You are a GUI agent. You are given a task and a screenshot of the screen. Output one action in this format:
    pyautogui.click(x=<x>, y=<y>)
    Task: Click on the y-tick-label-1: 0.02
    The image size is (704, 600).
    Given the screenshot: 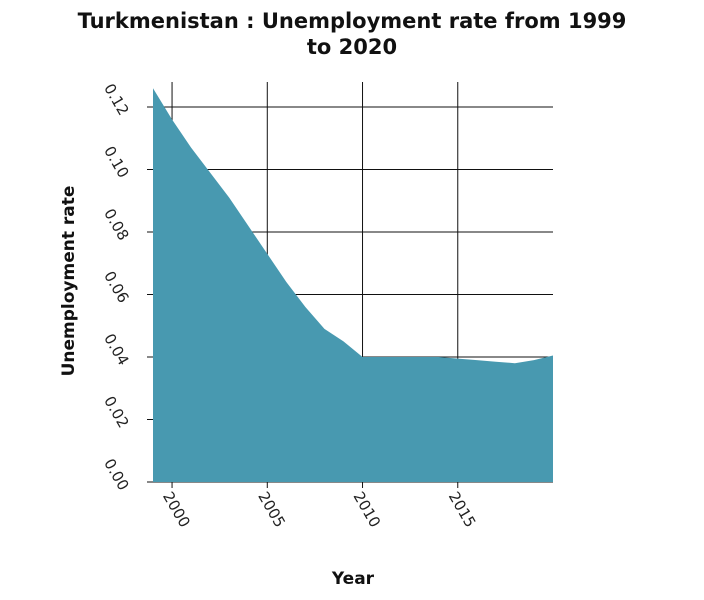 What is the action you would take?
    pyautogui.click(x=116, y=412)
    